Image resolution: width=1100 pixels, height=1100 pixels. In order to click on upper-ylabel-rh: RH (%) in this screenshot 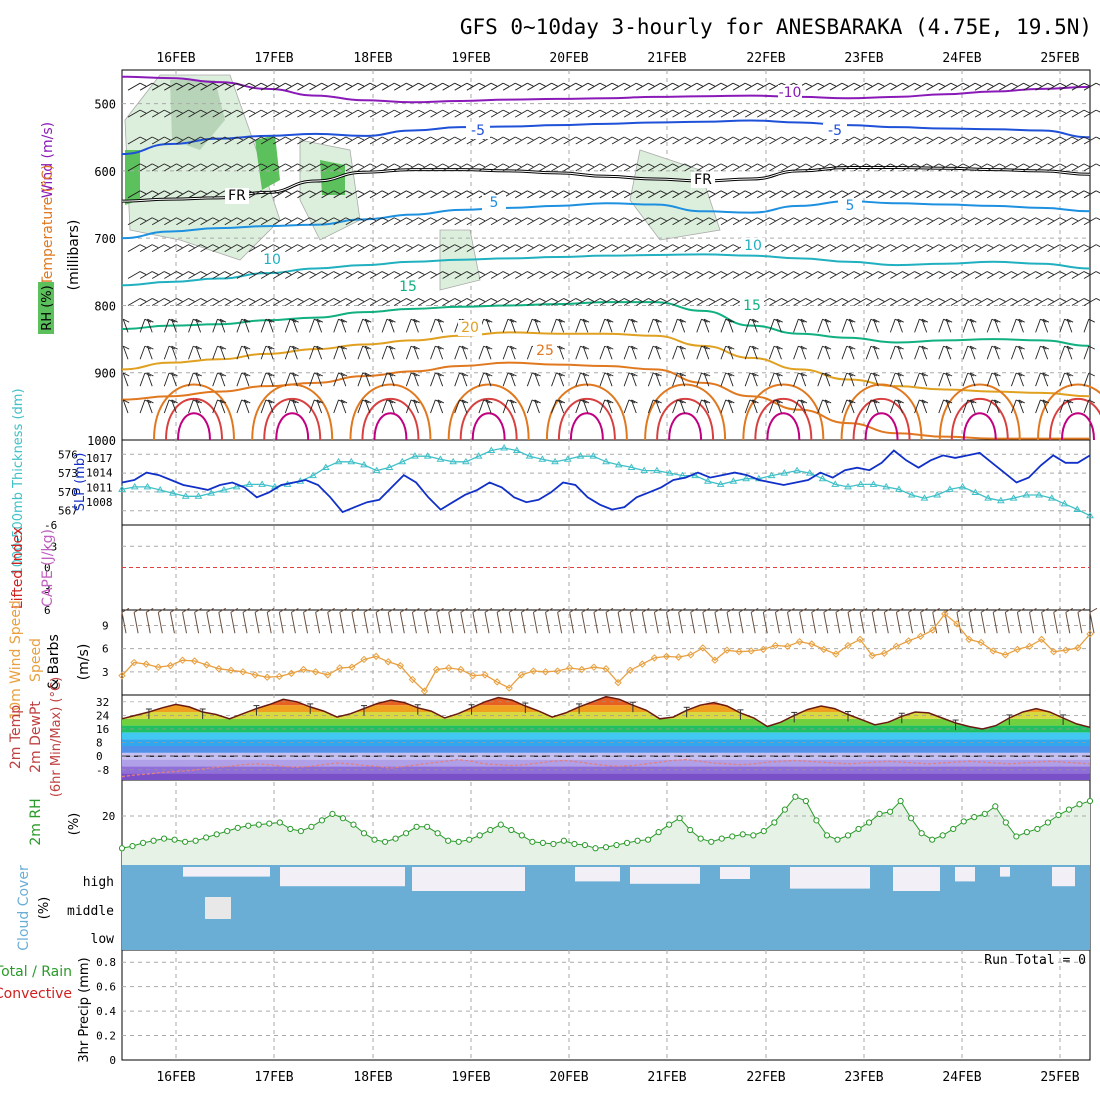, I will do `click(47, 307)`.